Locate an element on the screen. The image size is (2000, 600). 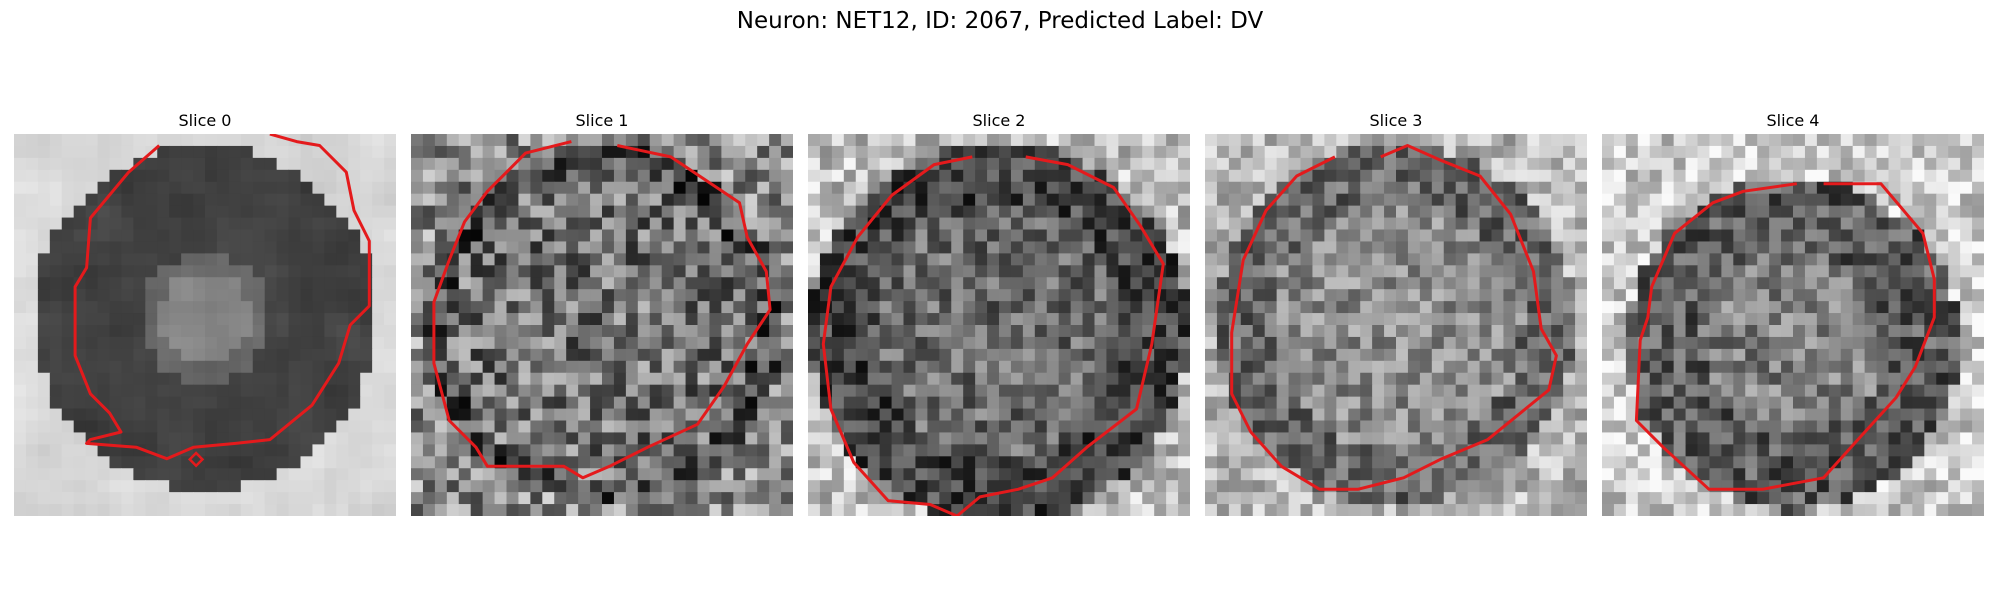
slice-panel-3: Slice 3 is located at coordinates (1396, 313).